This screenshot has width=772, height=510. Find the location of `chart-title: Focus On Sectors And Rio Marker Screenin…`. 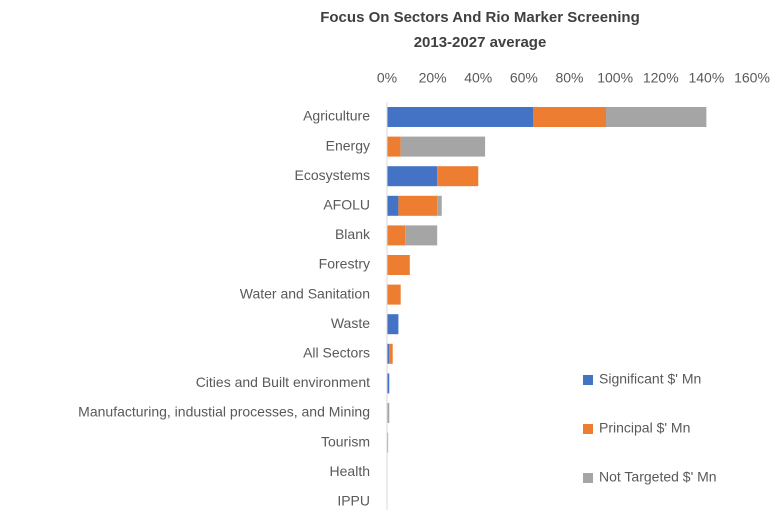

chart-title: Focus On Sectors And Rio Marker Screenin… is located at coordinates (480, 17).